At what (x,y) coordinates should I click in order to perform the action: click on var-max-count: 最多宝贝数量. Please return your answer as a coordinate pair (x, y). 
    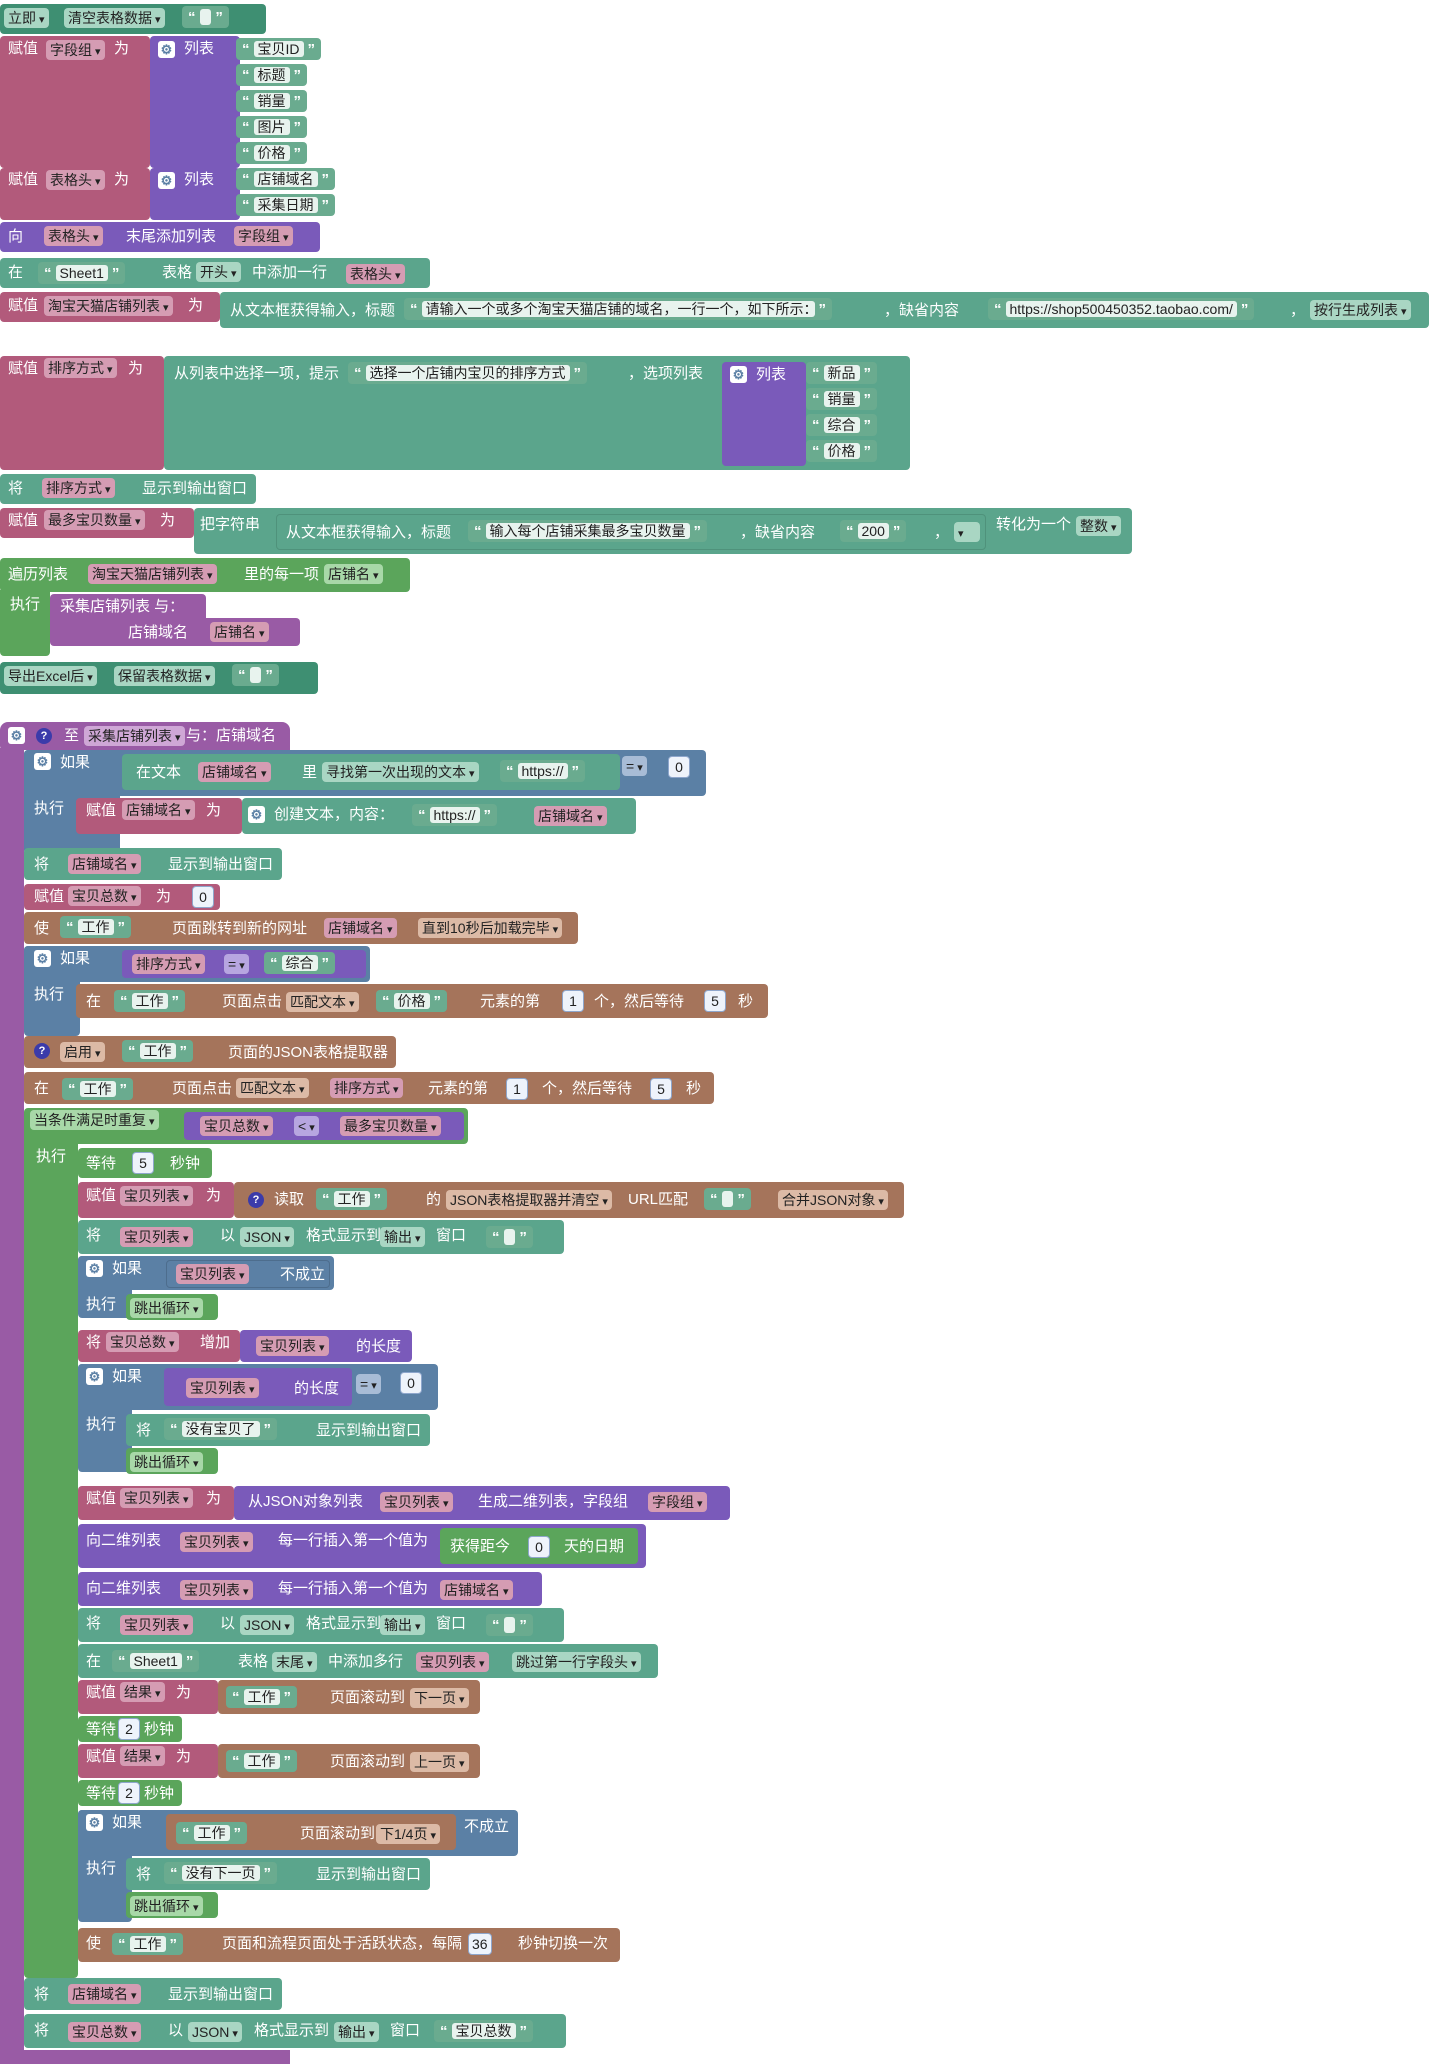
    Looking at the image, I should click on (390, 1126).